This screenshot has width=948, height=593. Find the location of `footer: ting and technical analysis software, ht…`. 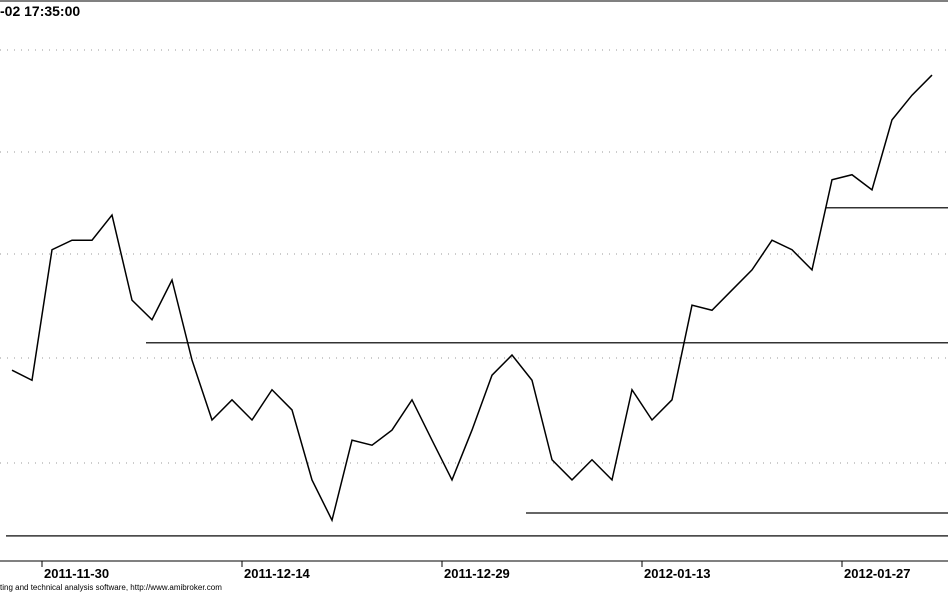

footer: ting and technical analysis software, ht… is located at coordinates (111, 587).